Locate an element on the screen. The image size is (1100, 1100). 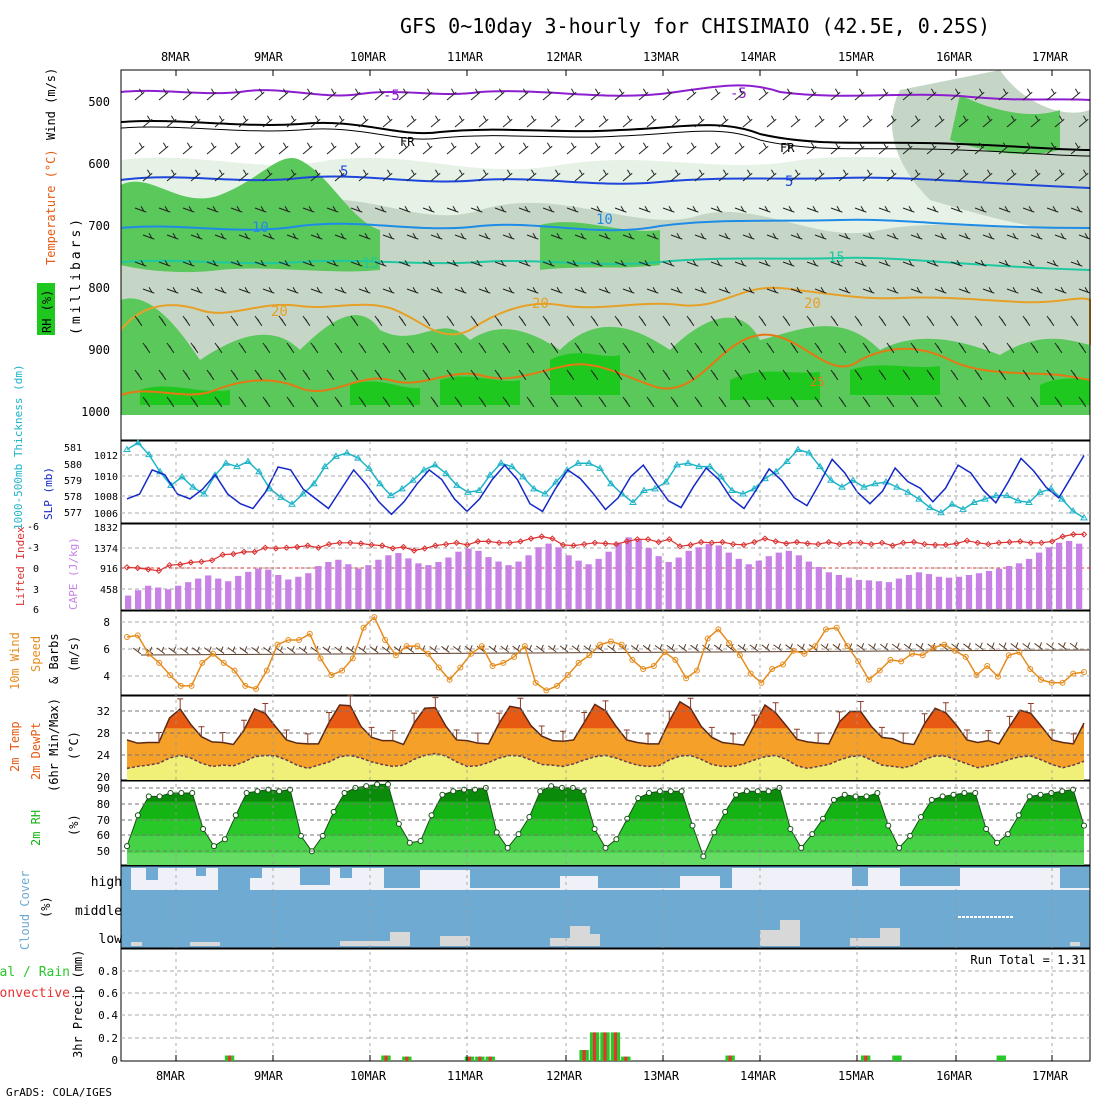
wind-gridlines is located at coordinates (605, 649).